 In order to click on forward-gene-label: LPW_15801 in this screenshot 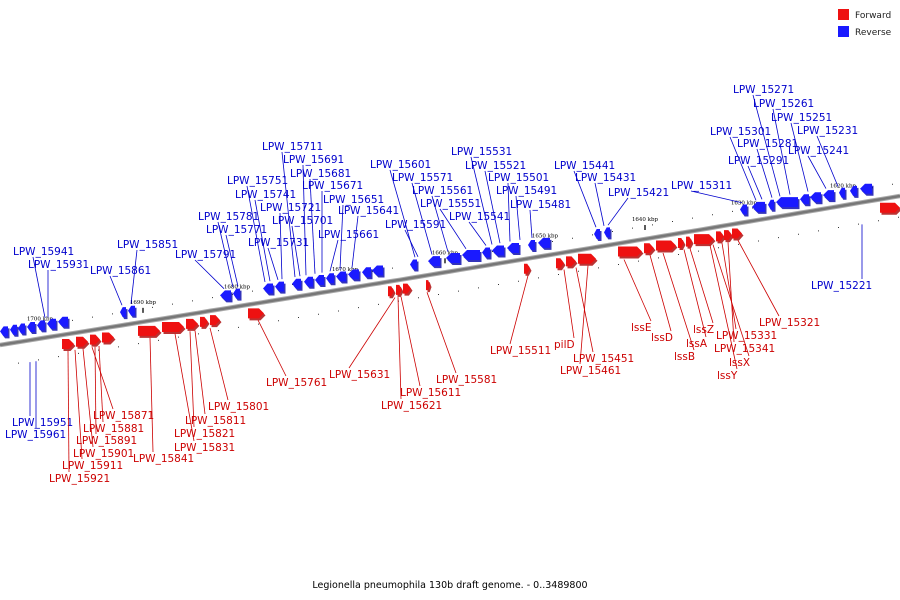, I will do `click(238, 407)`.